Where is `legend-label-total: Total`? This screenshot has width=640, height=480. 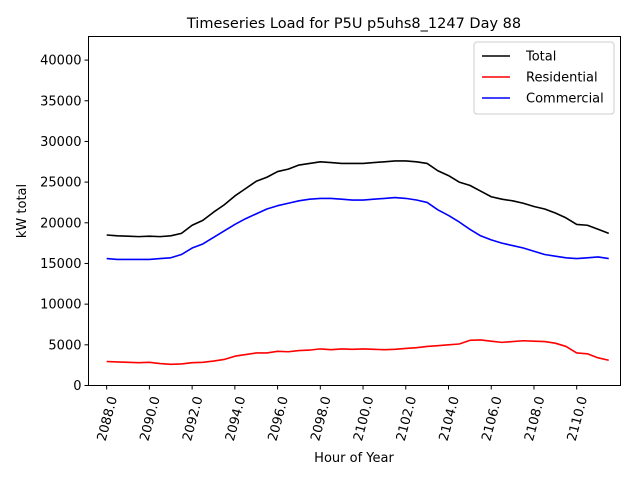 legend-label-total: Total is located at coordinates (540, 57).